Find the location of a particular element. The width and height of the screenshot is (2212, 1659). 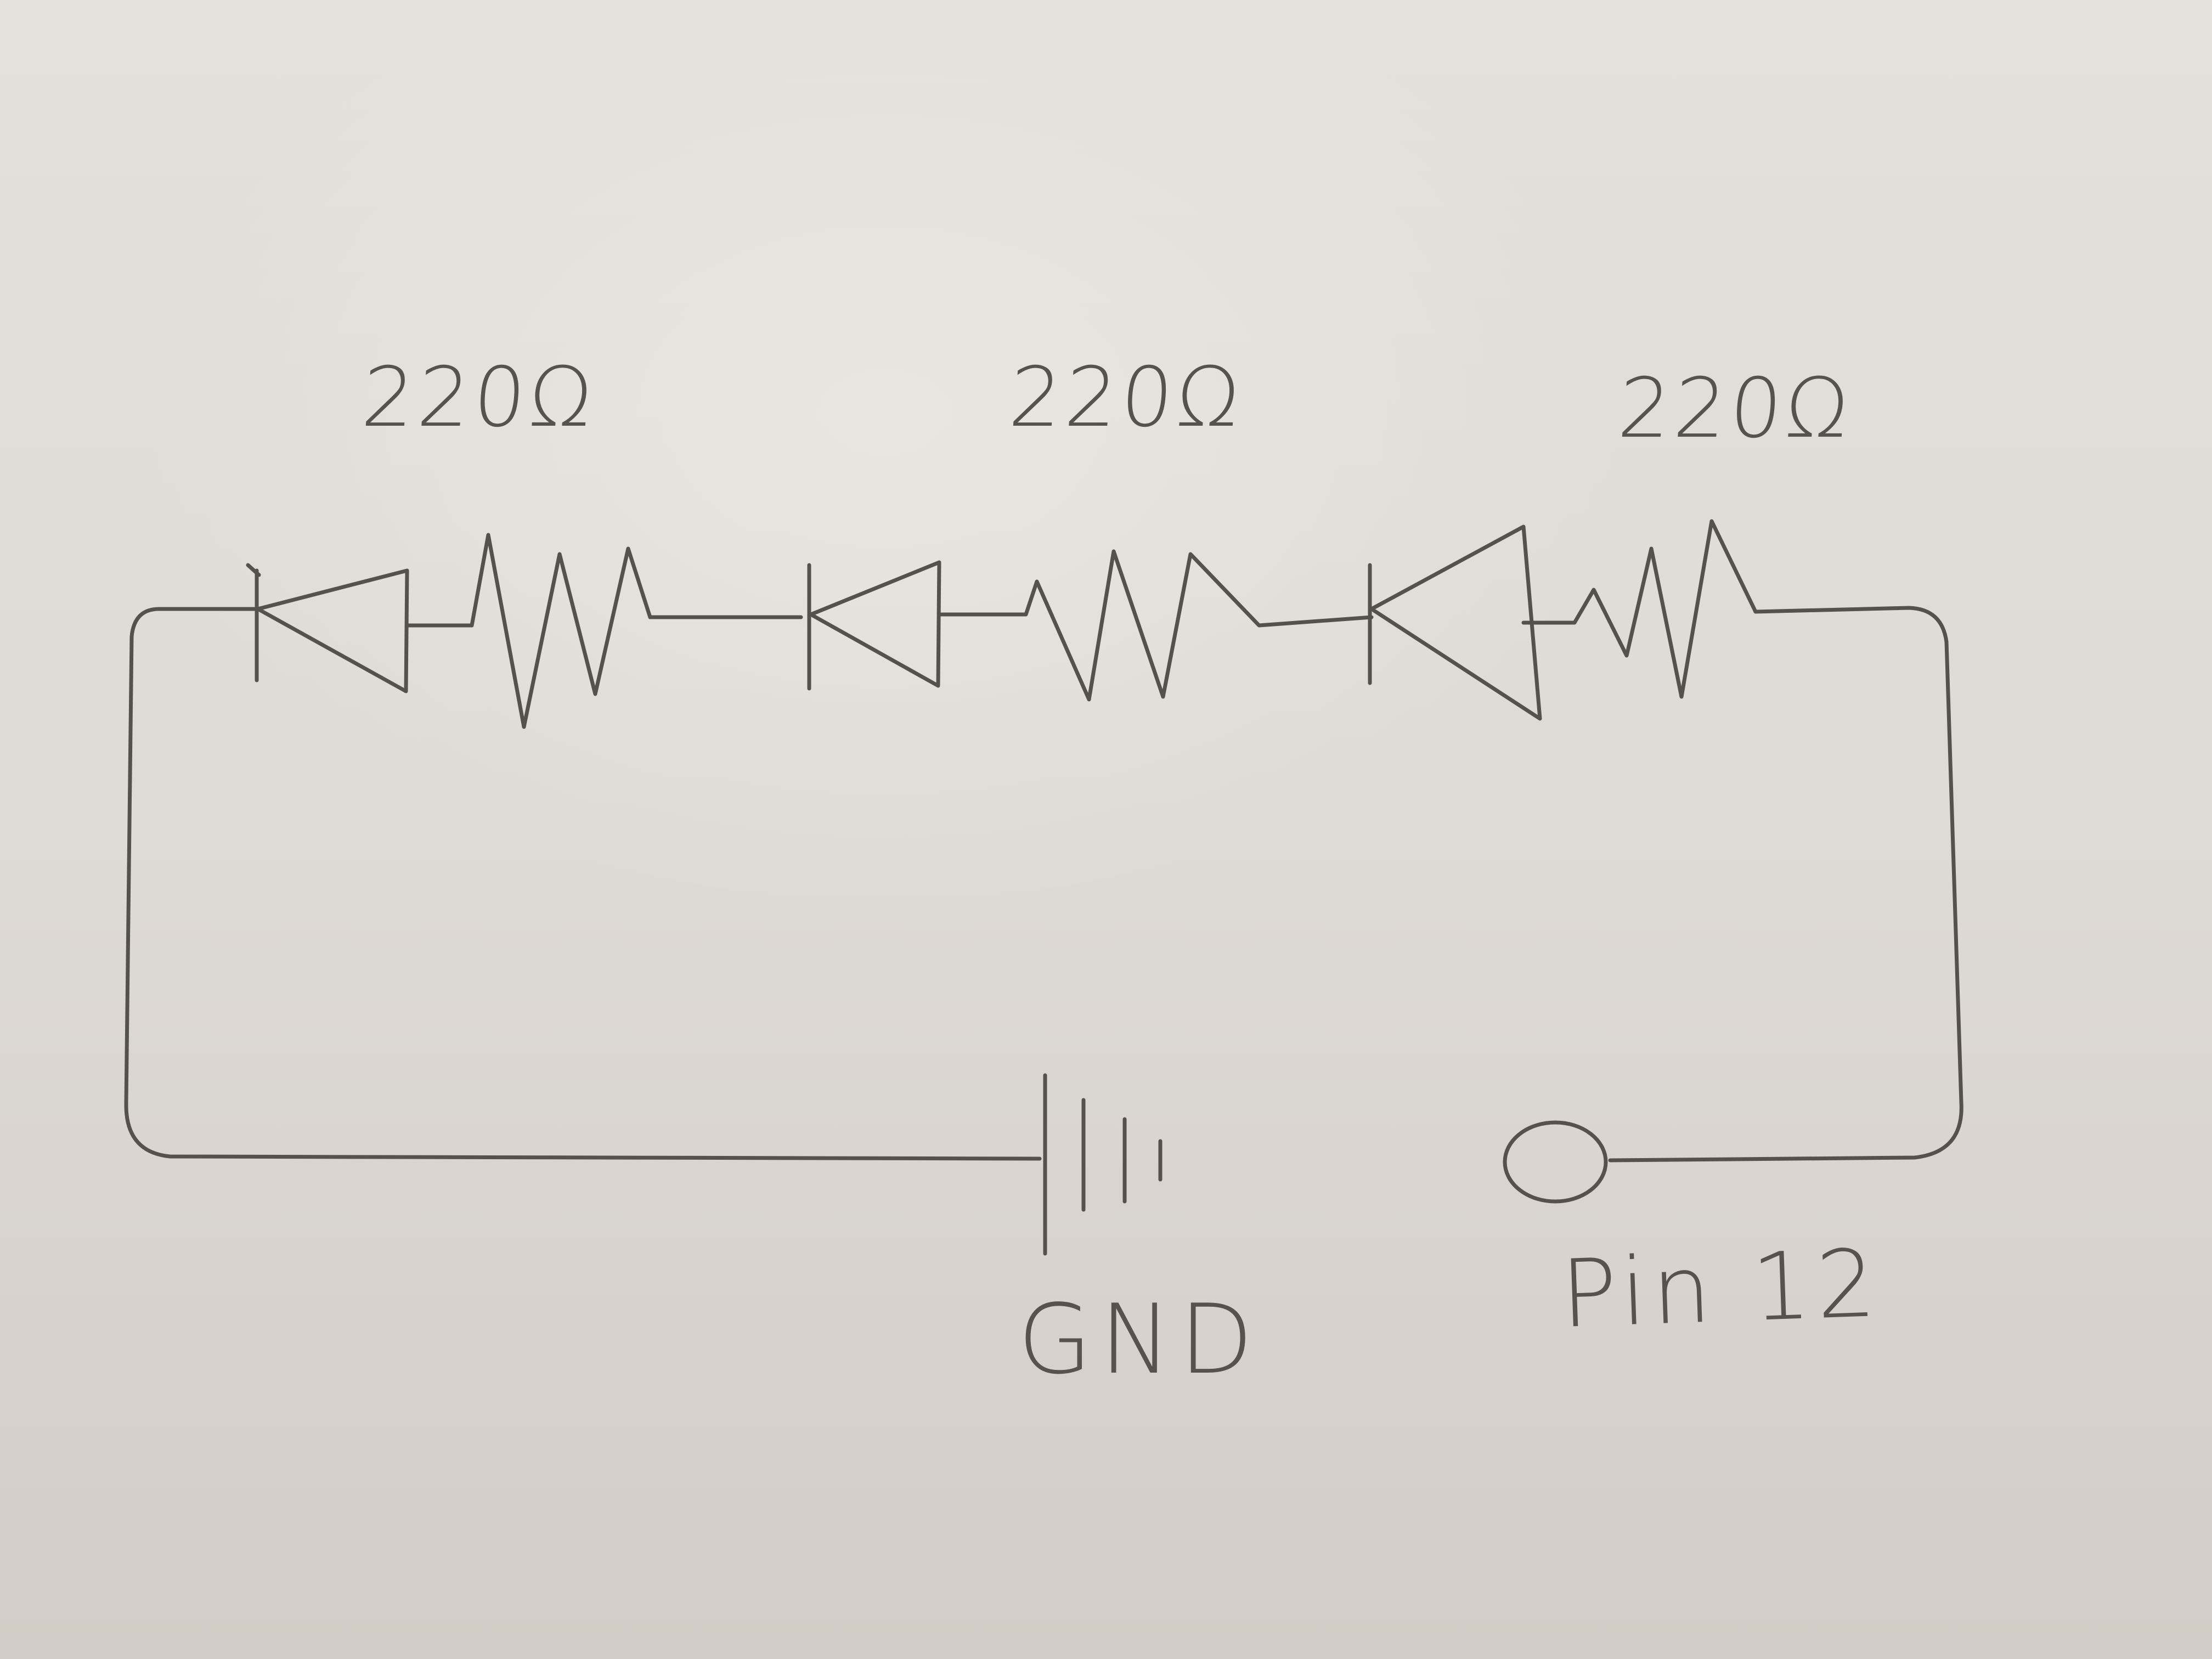

ground-symbol is located at coordinates (1103, 1164).